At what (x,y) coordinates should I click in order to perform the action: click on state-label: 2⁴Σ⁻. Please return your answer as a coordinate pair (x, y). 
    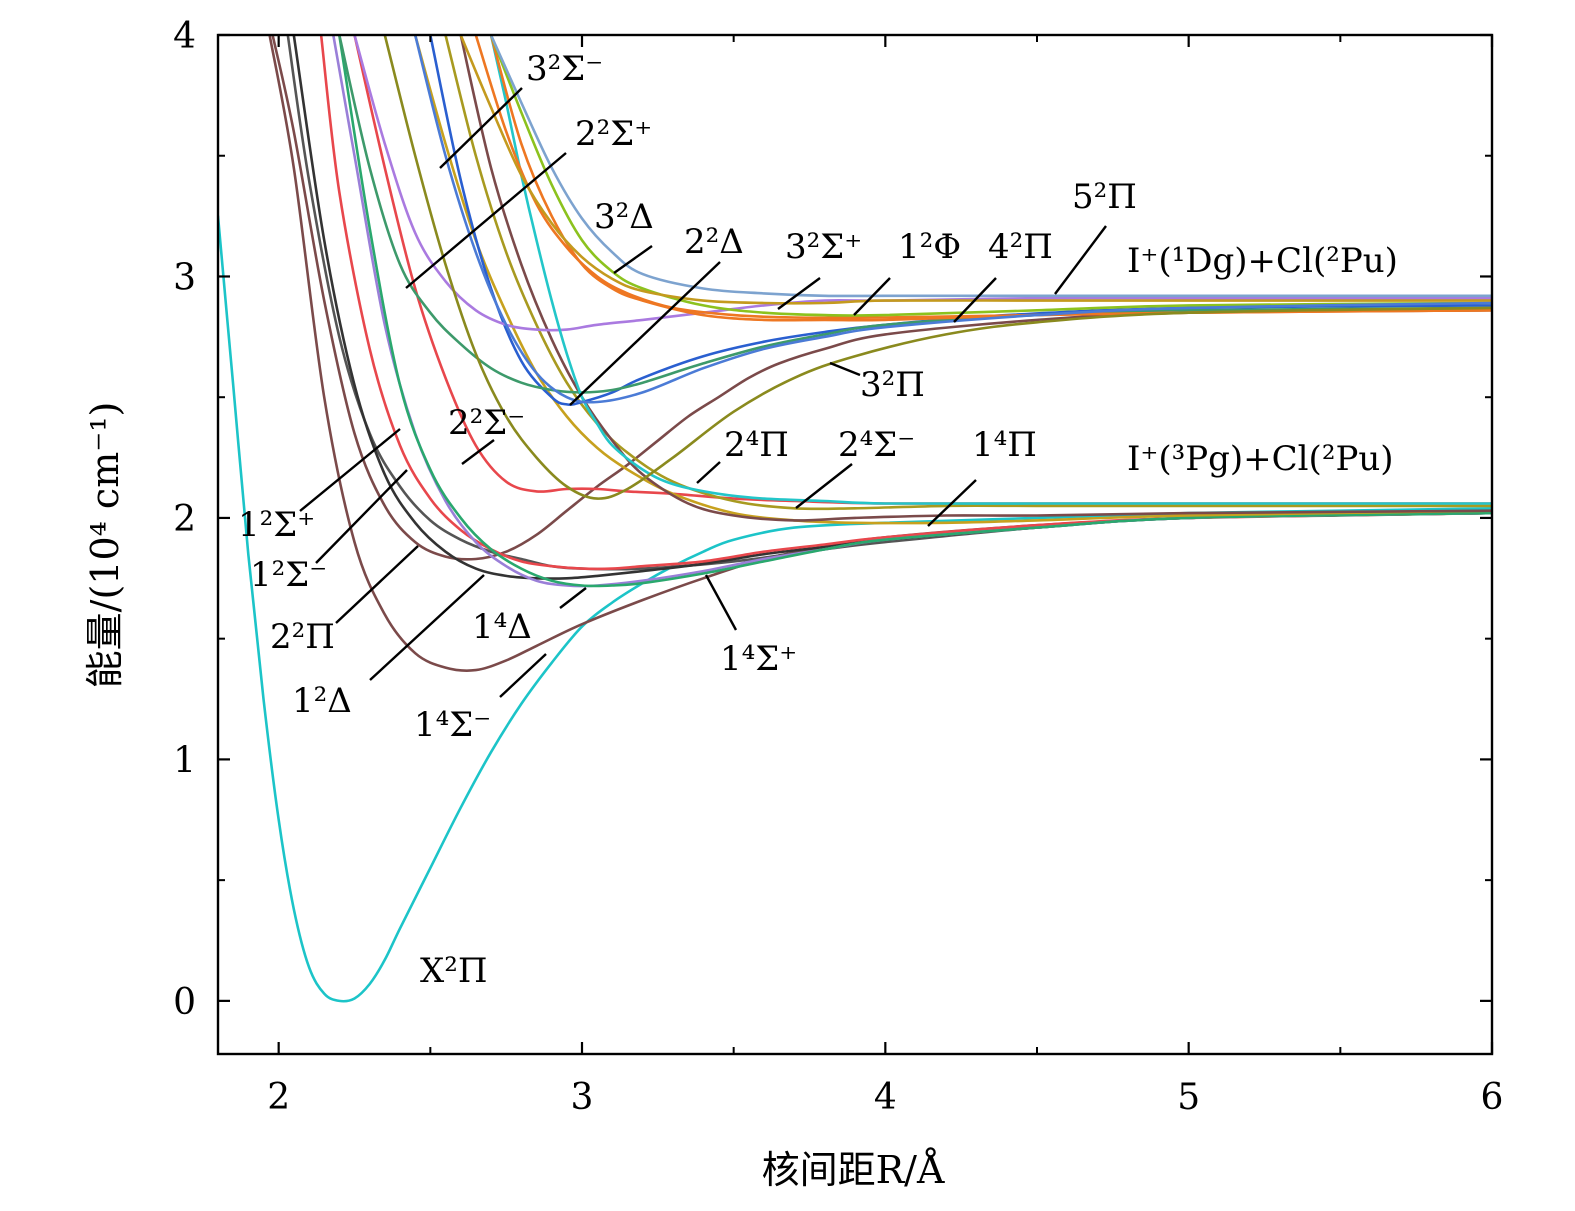
    Looking at the image, I should click on (876, 445).